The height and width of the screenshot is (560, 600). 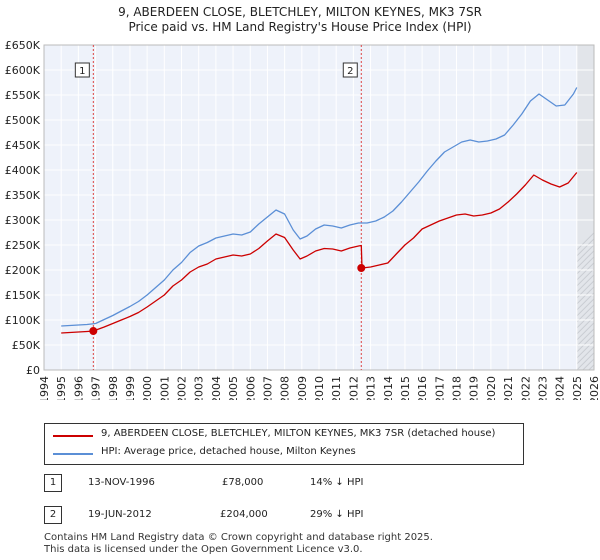 What do you see at coordinates (594, 388) in the screenshot?
I see `x-tick-label: 2026` at bounding box center [594, 388].